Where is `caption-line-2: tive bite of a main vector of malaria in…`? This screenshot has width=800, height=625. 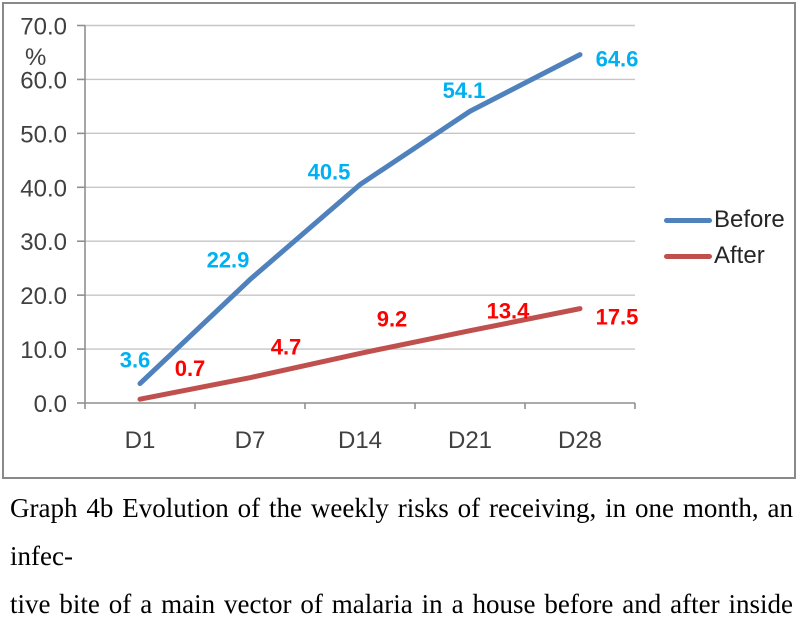
caption-line-2: tive bite of a main vector of malaria in… is located at coordinates (401, 604).